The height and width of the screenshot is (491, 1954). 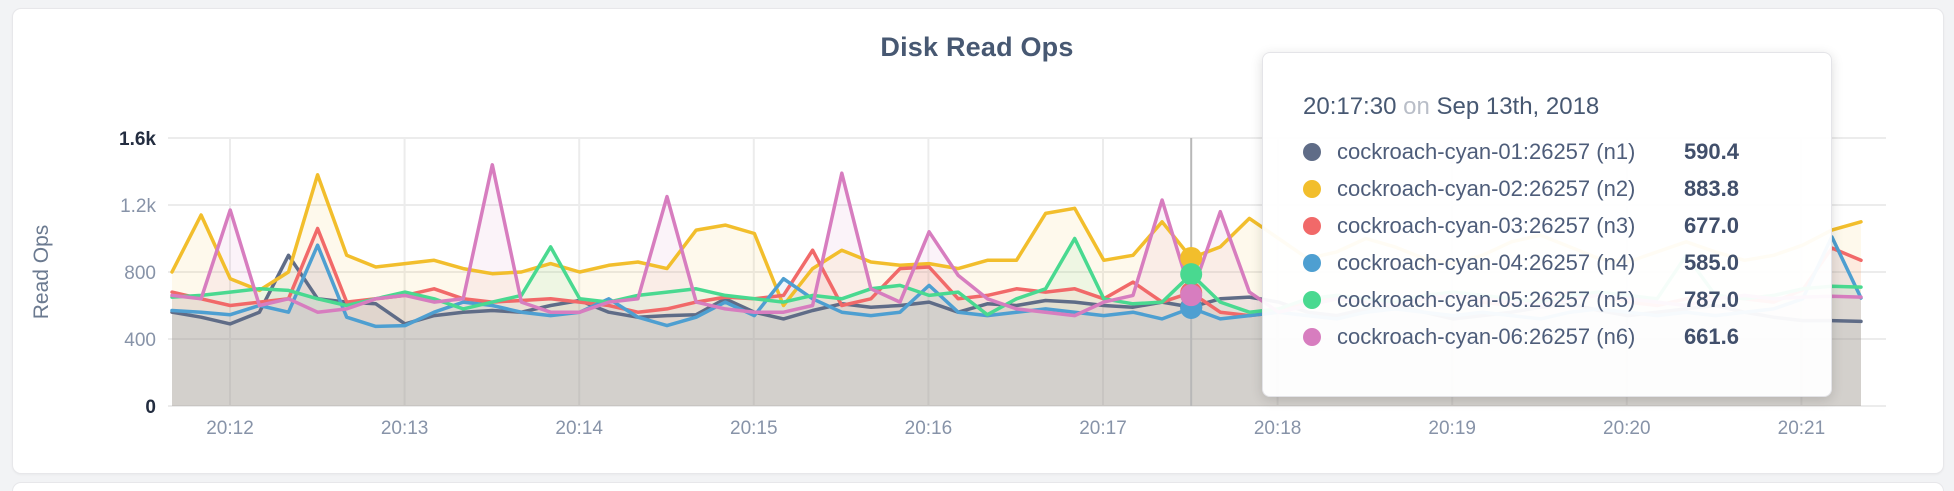 What do you see at coordinates (405, 428) in the screenshot?
I see `x-axis-tick-label: 20:13` at bounding box center [405, 428].